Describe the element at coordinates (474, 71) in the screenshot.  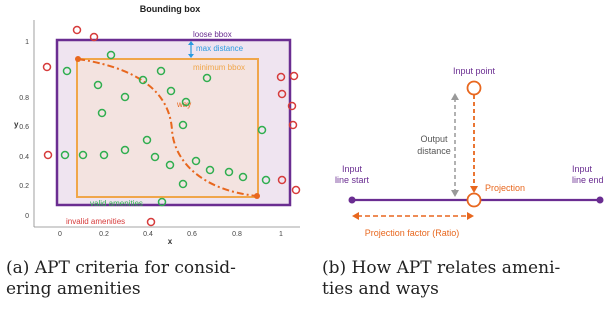
I see `input-point-label: Input point` at that location.